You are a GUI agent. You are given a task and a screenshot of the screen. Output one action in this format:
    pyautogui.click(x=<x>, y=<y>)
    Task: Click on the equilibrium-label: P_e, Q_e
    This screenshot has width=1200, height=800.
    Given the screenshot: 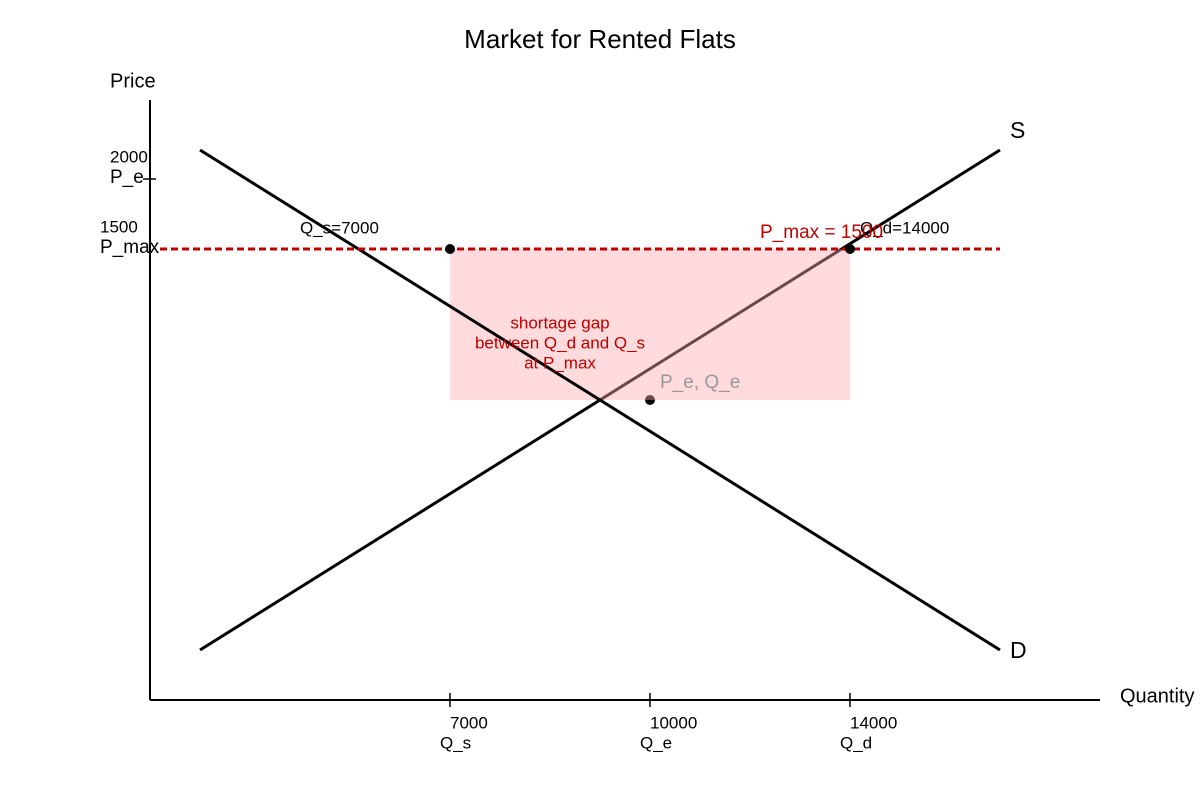 What is the action you would take?
    pyautogui.click(x=700, y=382)
    